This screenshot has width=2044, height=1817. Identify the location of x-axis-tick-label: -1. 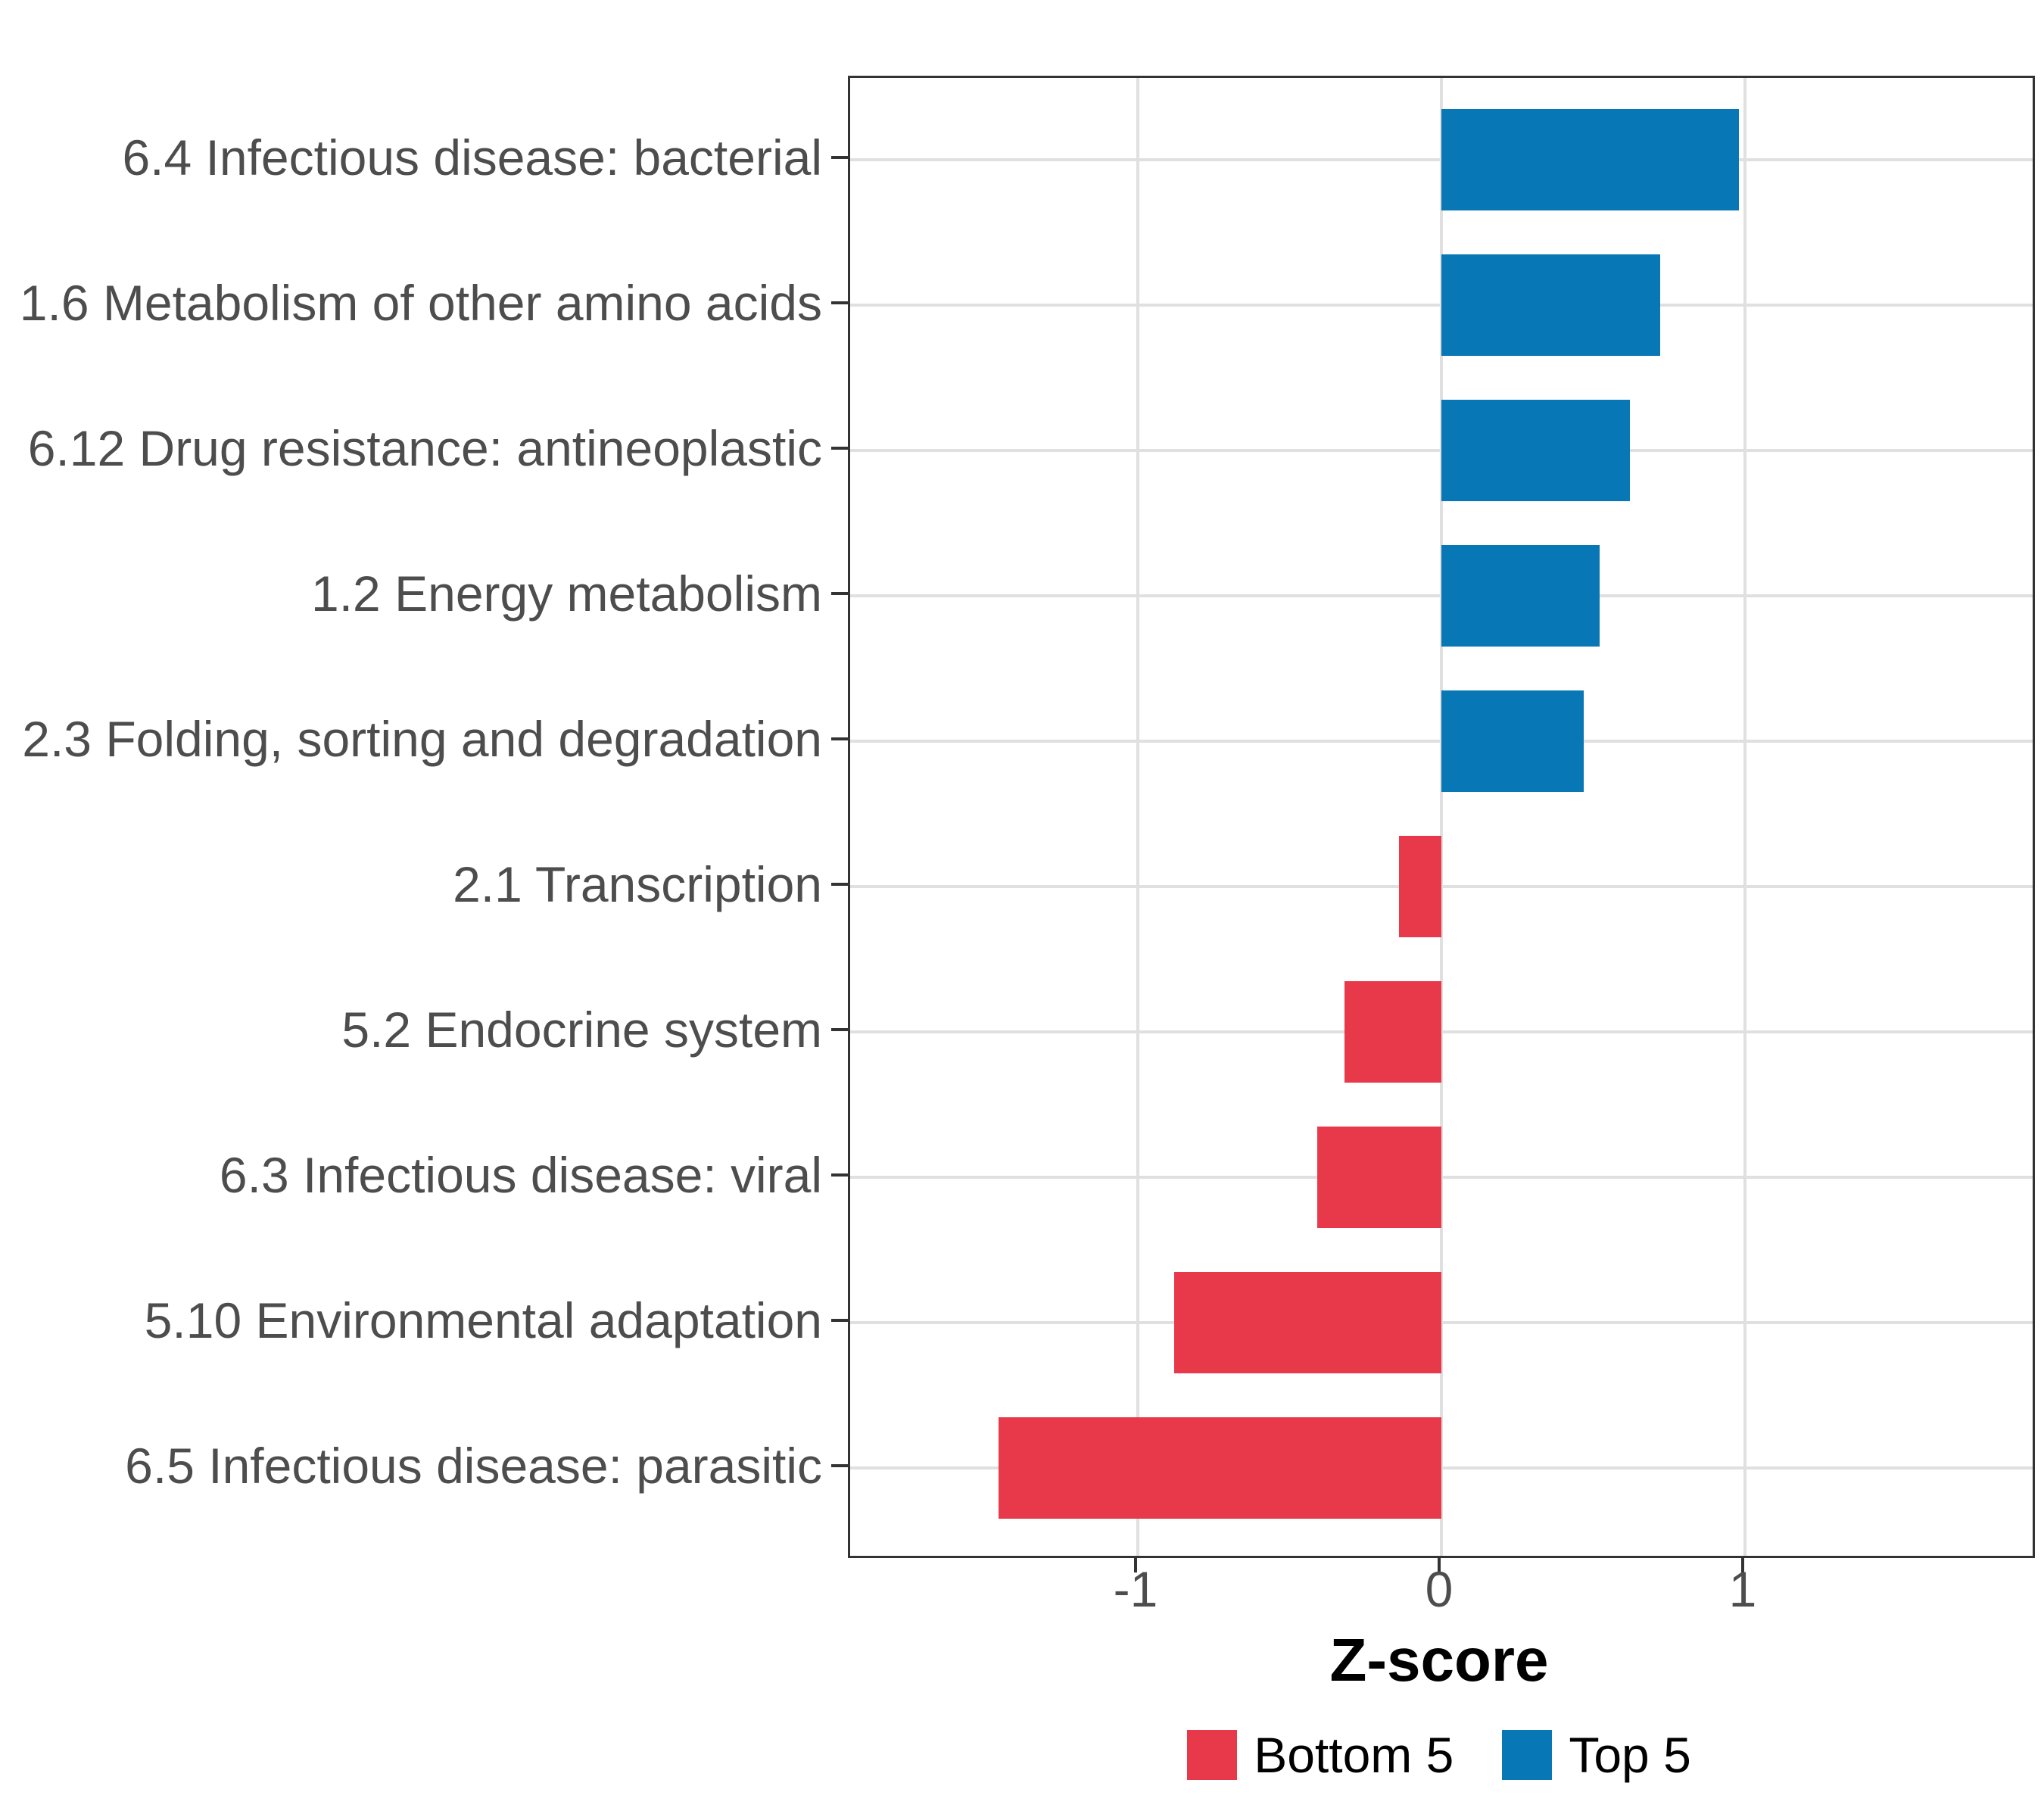
(1135, 1589).